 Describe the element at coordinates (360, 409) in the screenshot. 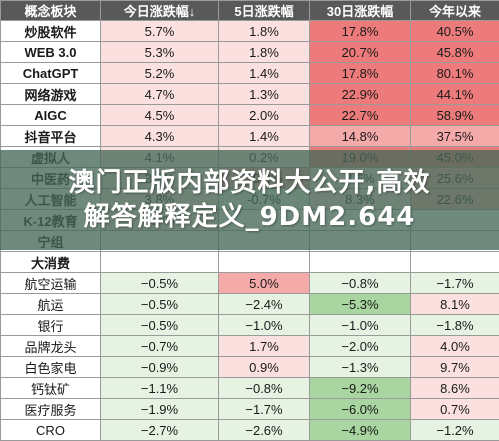

I see `thirty-day-change-cell: −6.0%` at that location.